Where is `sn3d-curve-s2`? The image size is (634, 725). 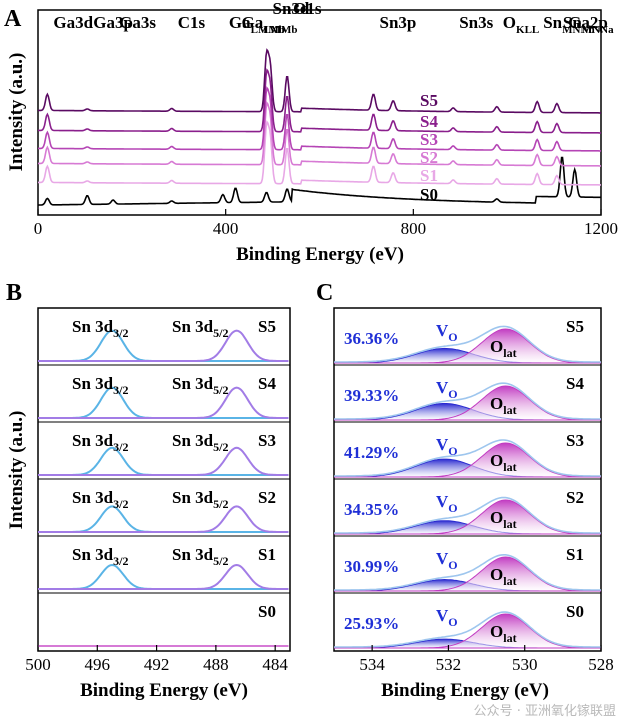 sn3d-curve-s2 is located at coordinates (163, 519).